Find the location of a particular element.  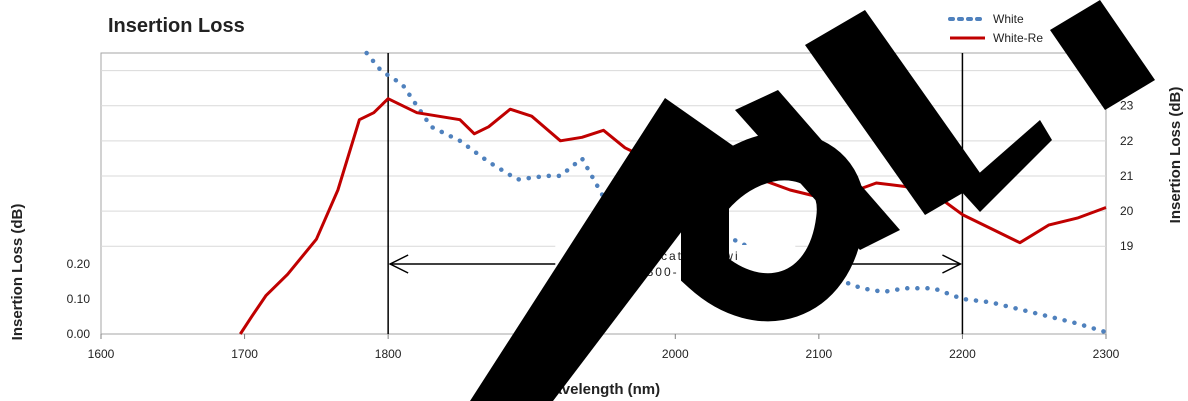

y-right-tick-label: 23 is located at coordinates (1127, 106).